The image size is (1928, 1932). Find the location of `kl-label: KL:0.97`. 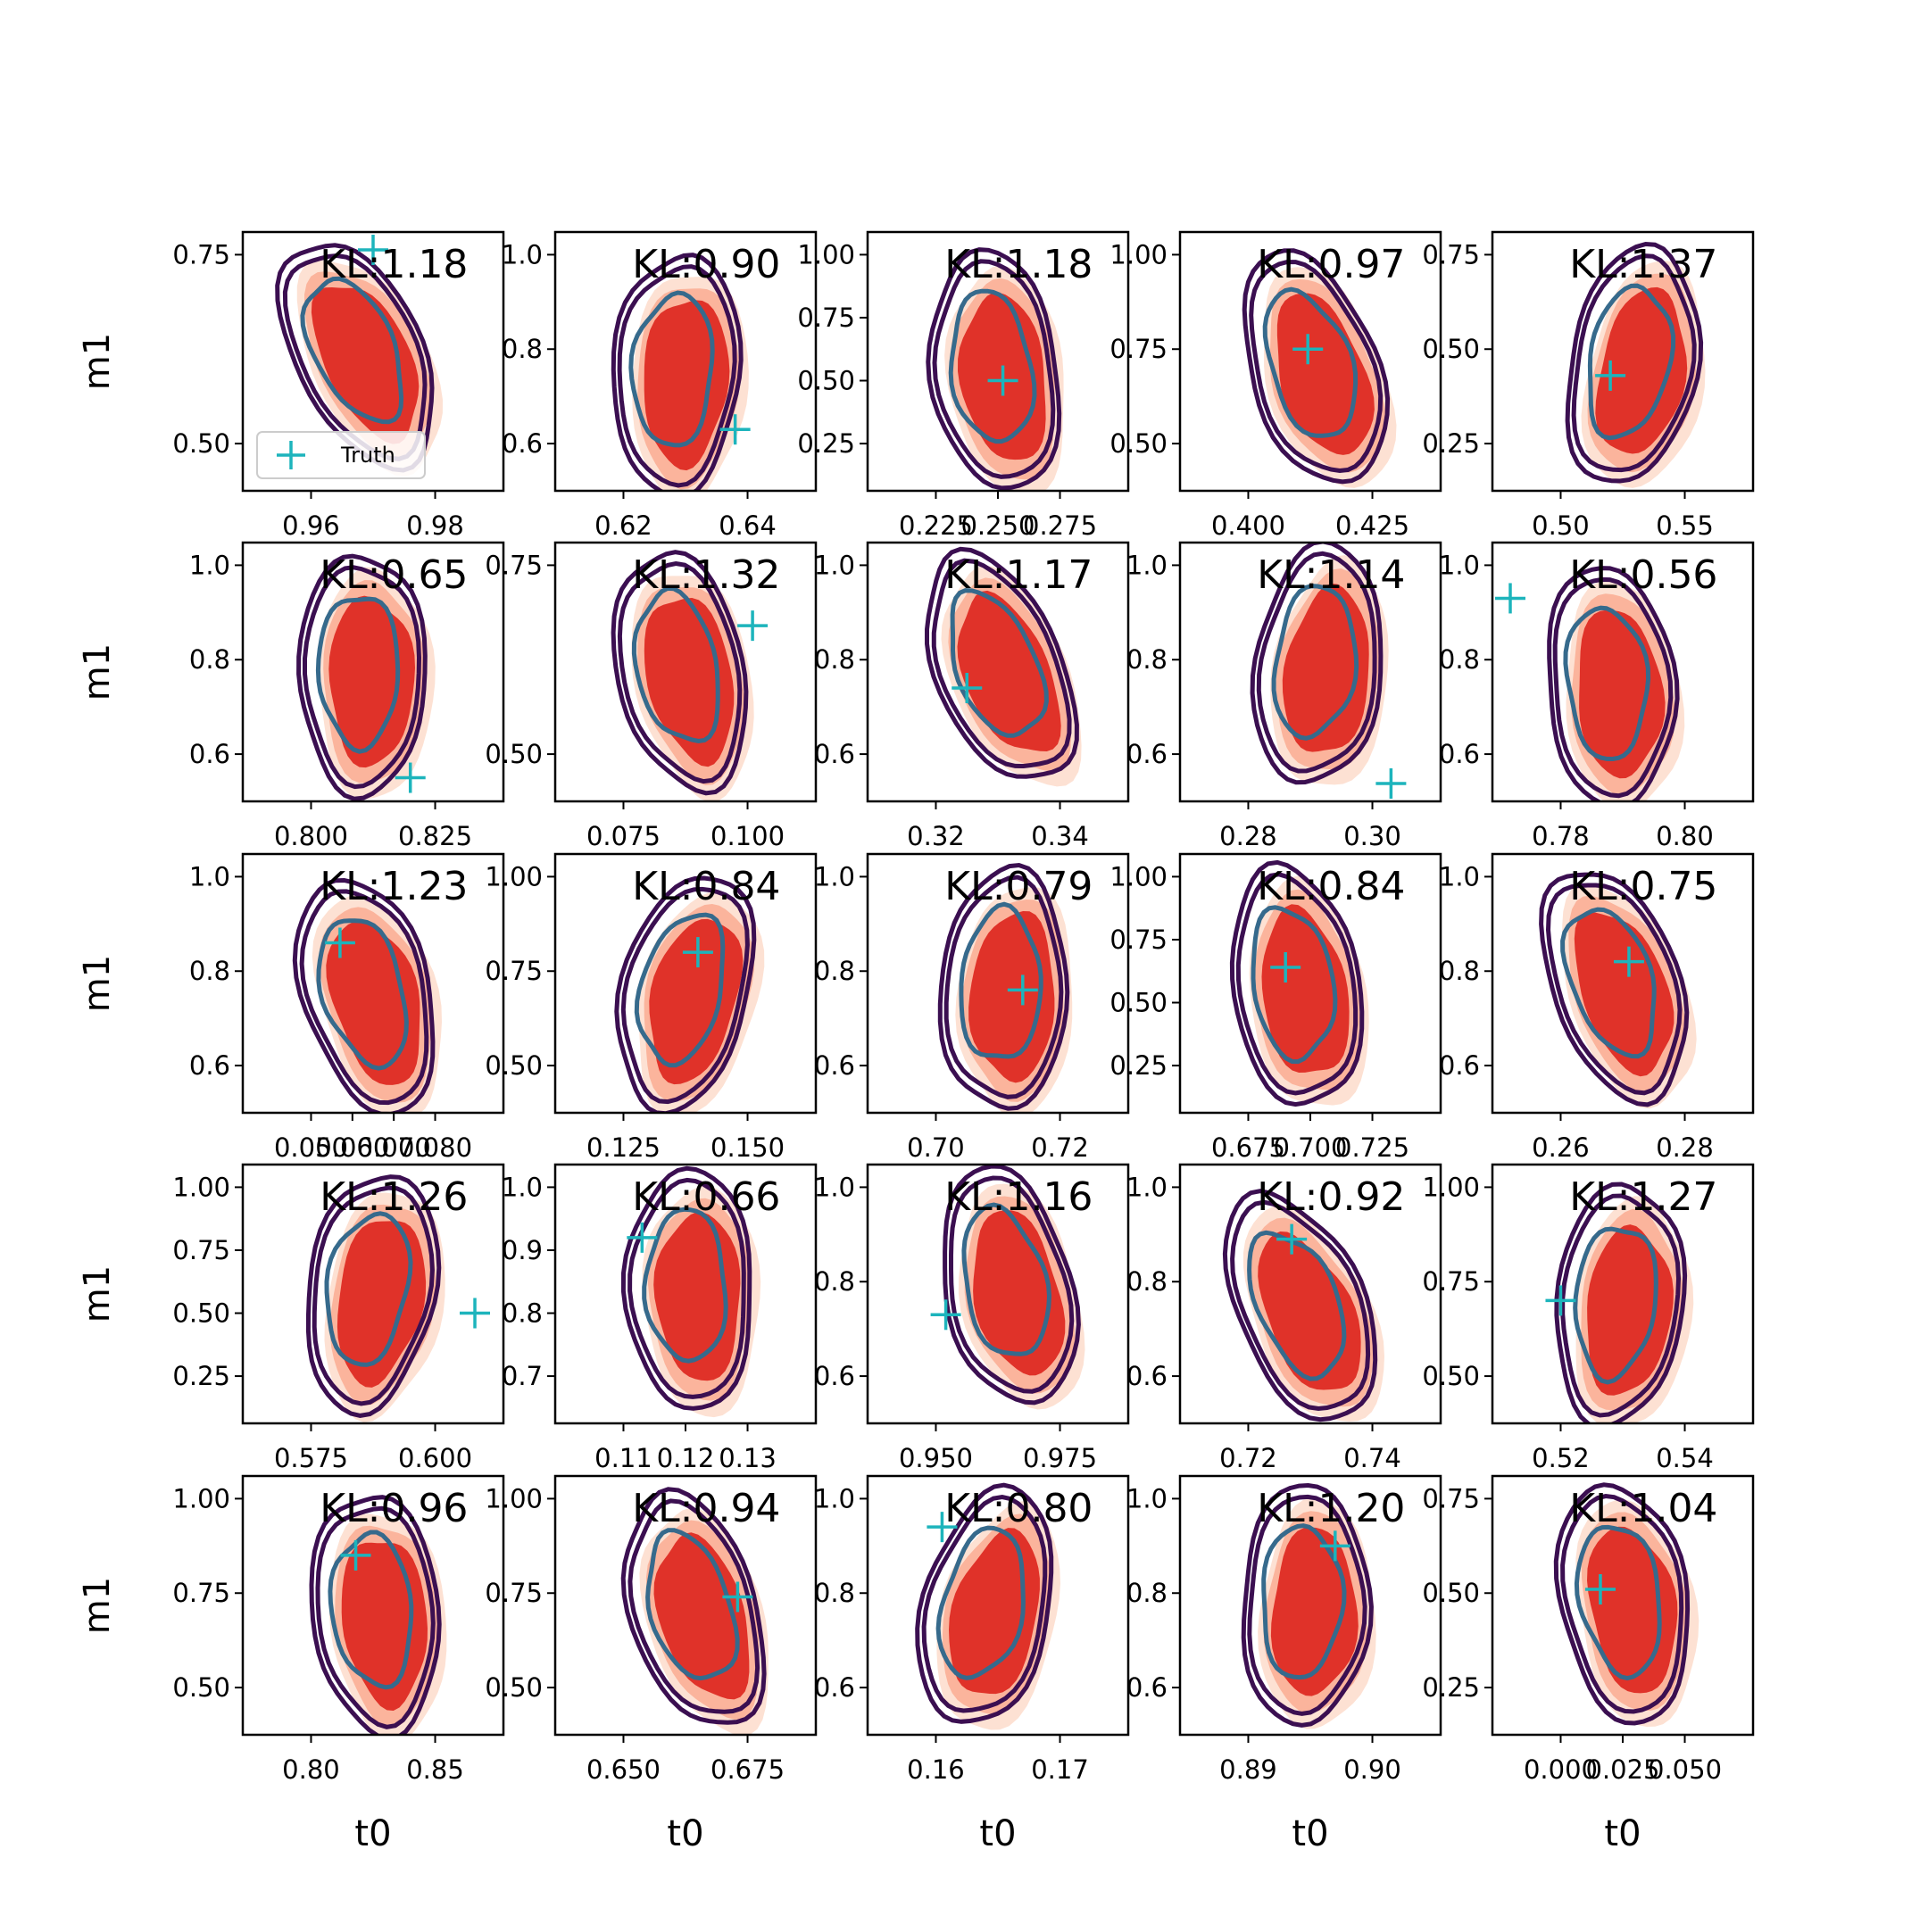

kl-label: KL:0.97 is located at coordinates (1331, 264).